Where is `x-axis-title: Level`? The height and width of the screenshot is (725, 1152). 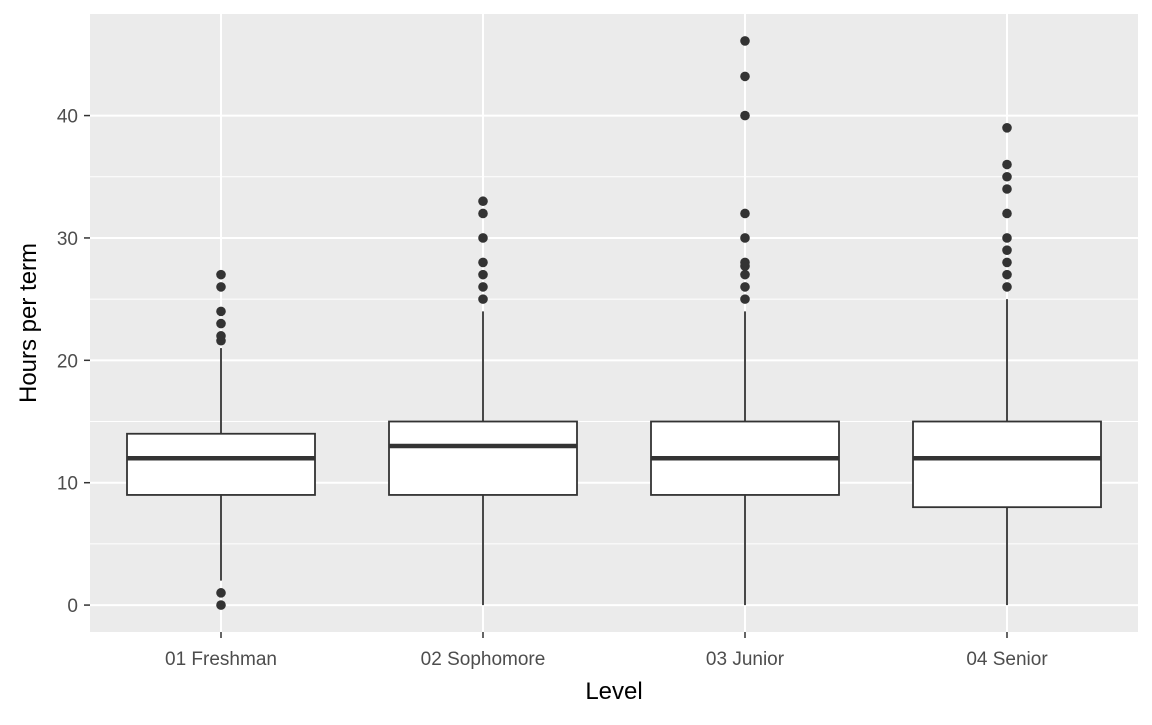
x-axis-title: Level is located at coordinates (613, 691).